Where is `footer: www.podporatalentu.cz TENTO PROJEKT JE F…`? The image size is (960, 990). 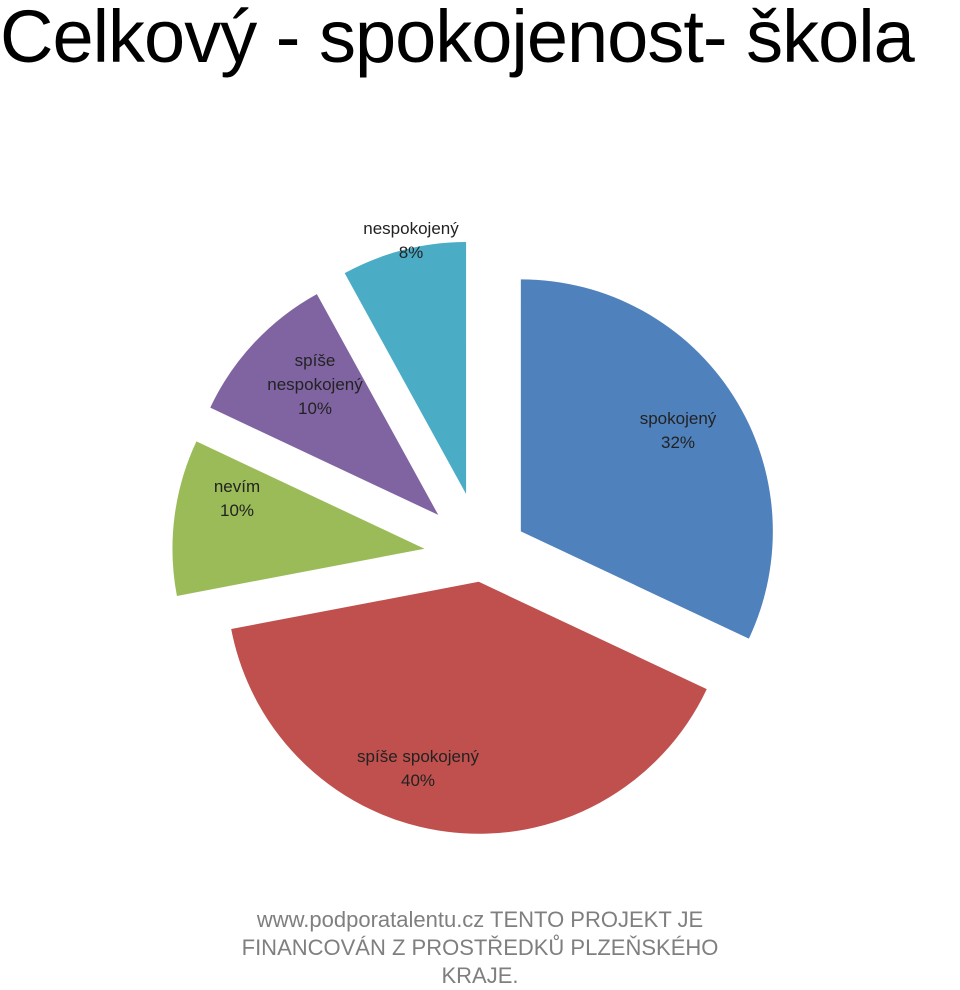
footer: www.podporatalentu.cz TENTO PROJEKT JE F… is located at coordinates (480, 948).